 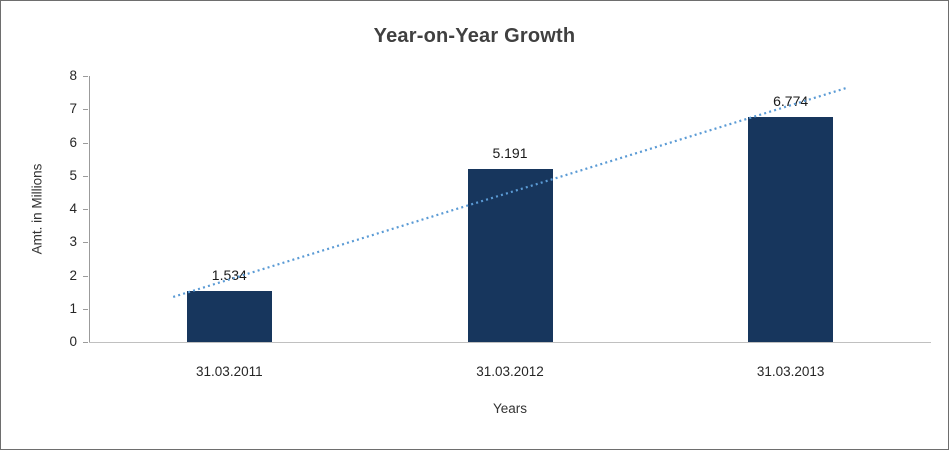 What do you see at coordinates (73, 341) in the screenshot?
I see `y-tick-label: 0` at bounding box center [73, 341].